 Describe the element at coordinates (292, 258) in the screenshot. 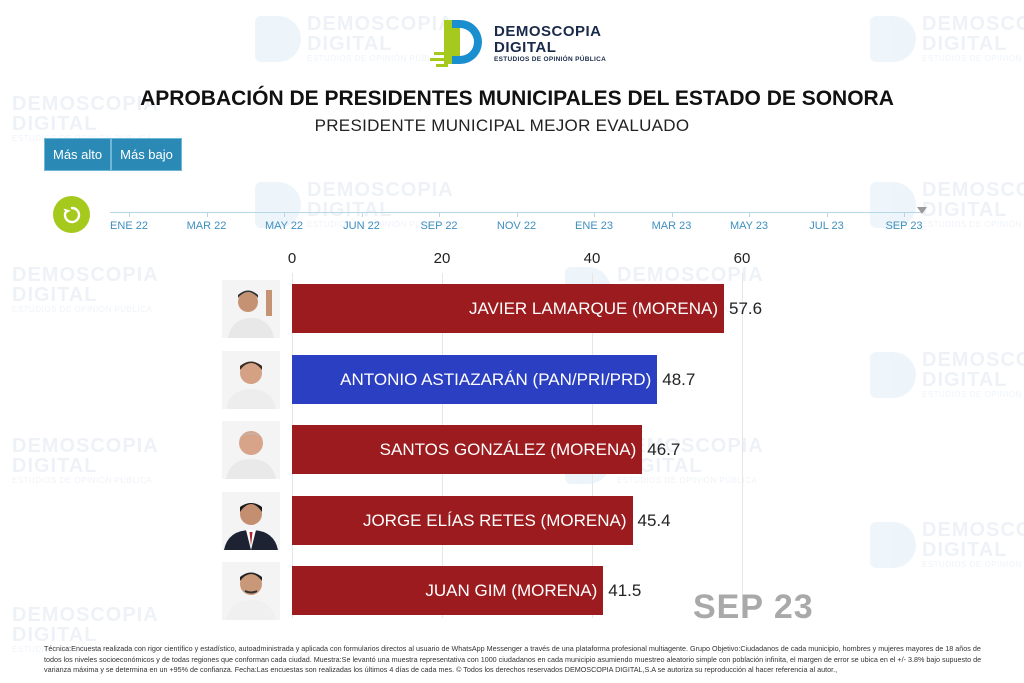

I see `x-tick-label: 0` at that location.